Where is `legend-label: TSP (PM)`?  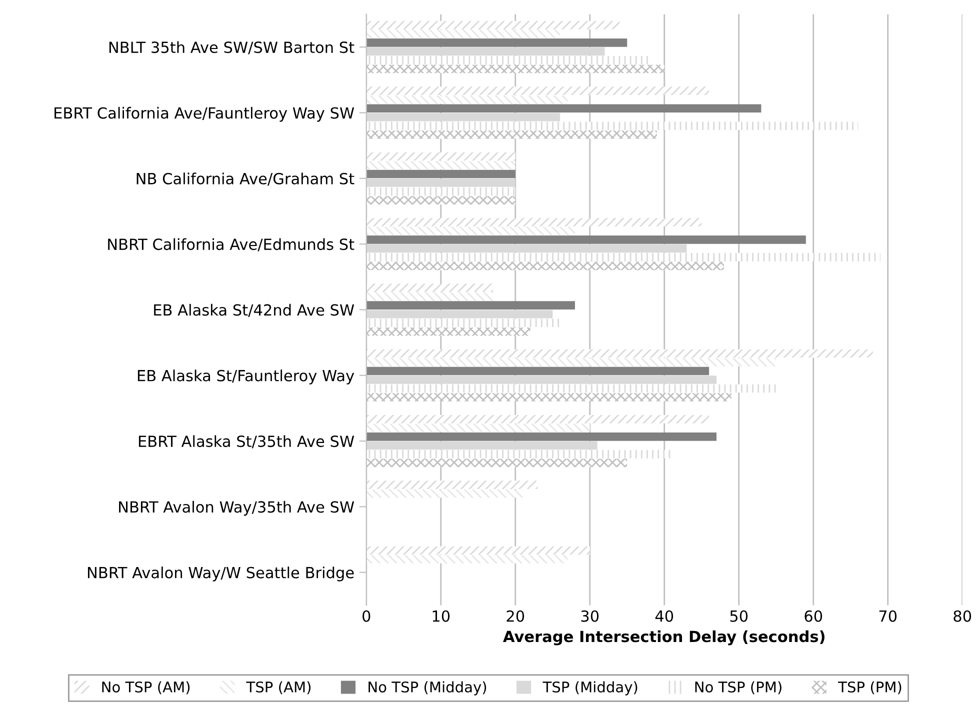 legend-label: TSP (PM) is located at coordinates (870, 687).